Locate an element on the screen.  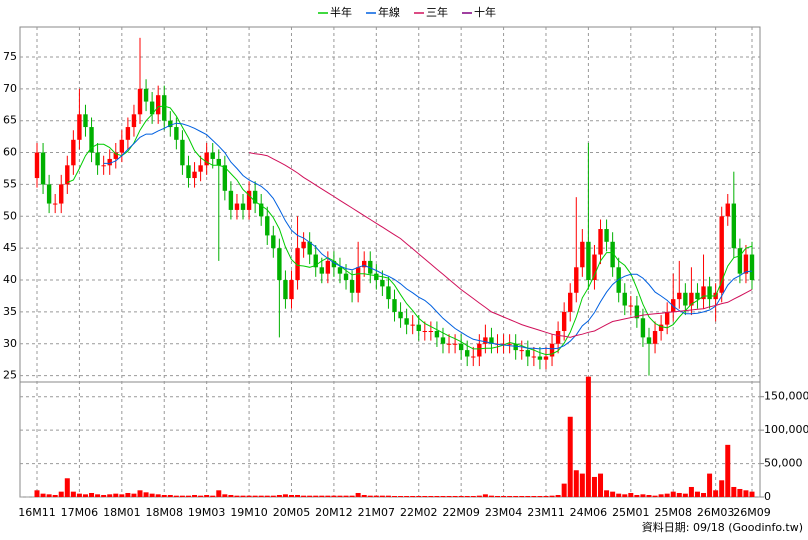
x-tick-label: 25M08 is located at coordinates (673, 512).